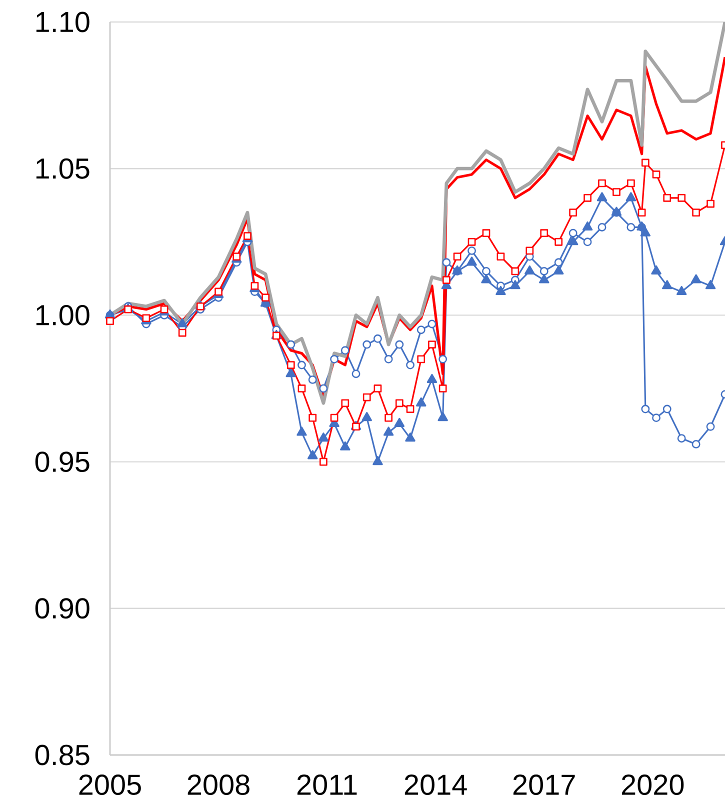 The height and width of the screenshot is (809, 725). Describe the element at coordinates (544, 784) in the screenshot. I see `x-tick-label: 2017` at that location.